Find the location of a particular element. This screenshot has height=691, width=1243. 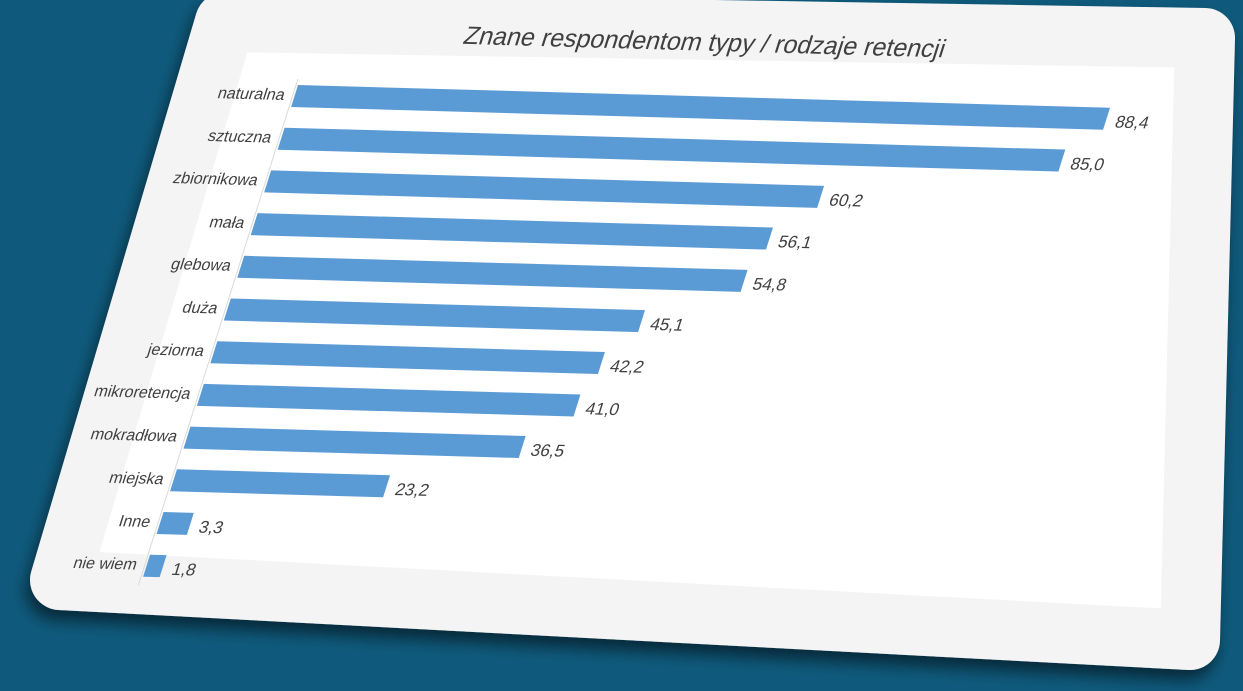

value-label: 3,3 is located at coordinates (211, 527).